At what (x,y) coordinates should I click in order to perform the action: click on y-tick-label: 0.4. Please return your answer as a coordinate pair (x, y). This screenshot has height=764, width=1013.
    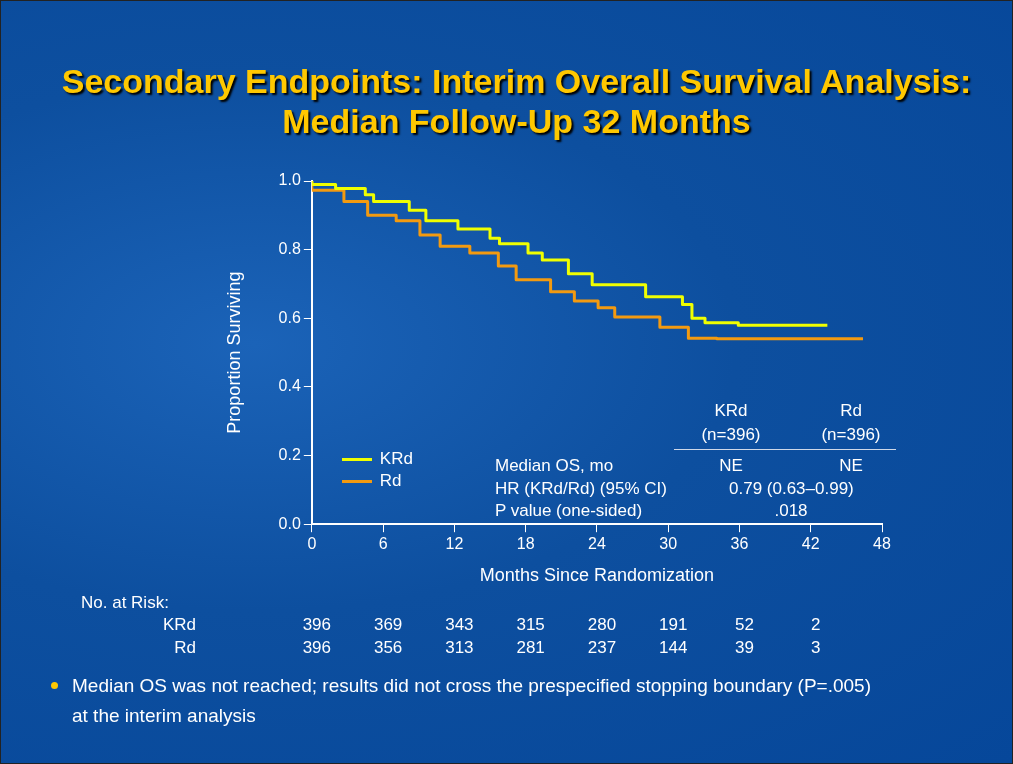
    Looking at the image, I should click on (289, 386).